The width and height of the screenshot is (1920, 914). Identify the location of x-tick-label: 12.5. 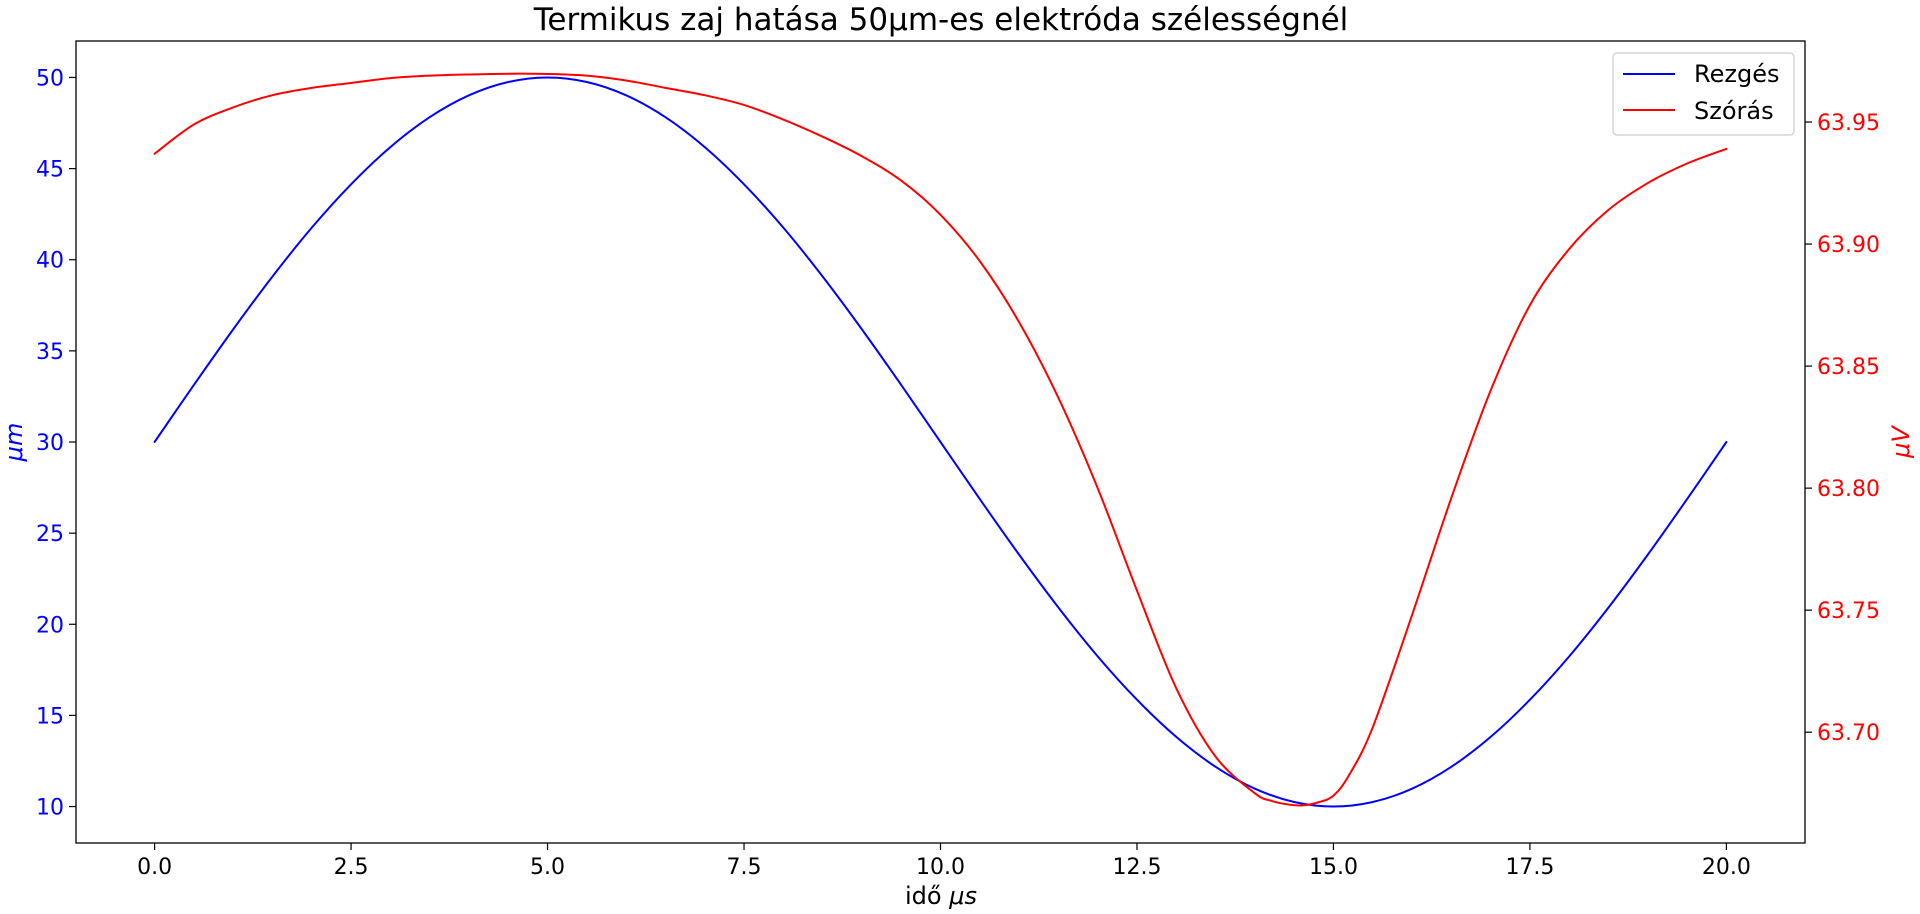
(1136, 867).